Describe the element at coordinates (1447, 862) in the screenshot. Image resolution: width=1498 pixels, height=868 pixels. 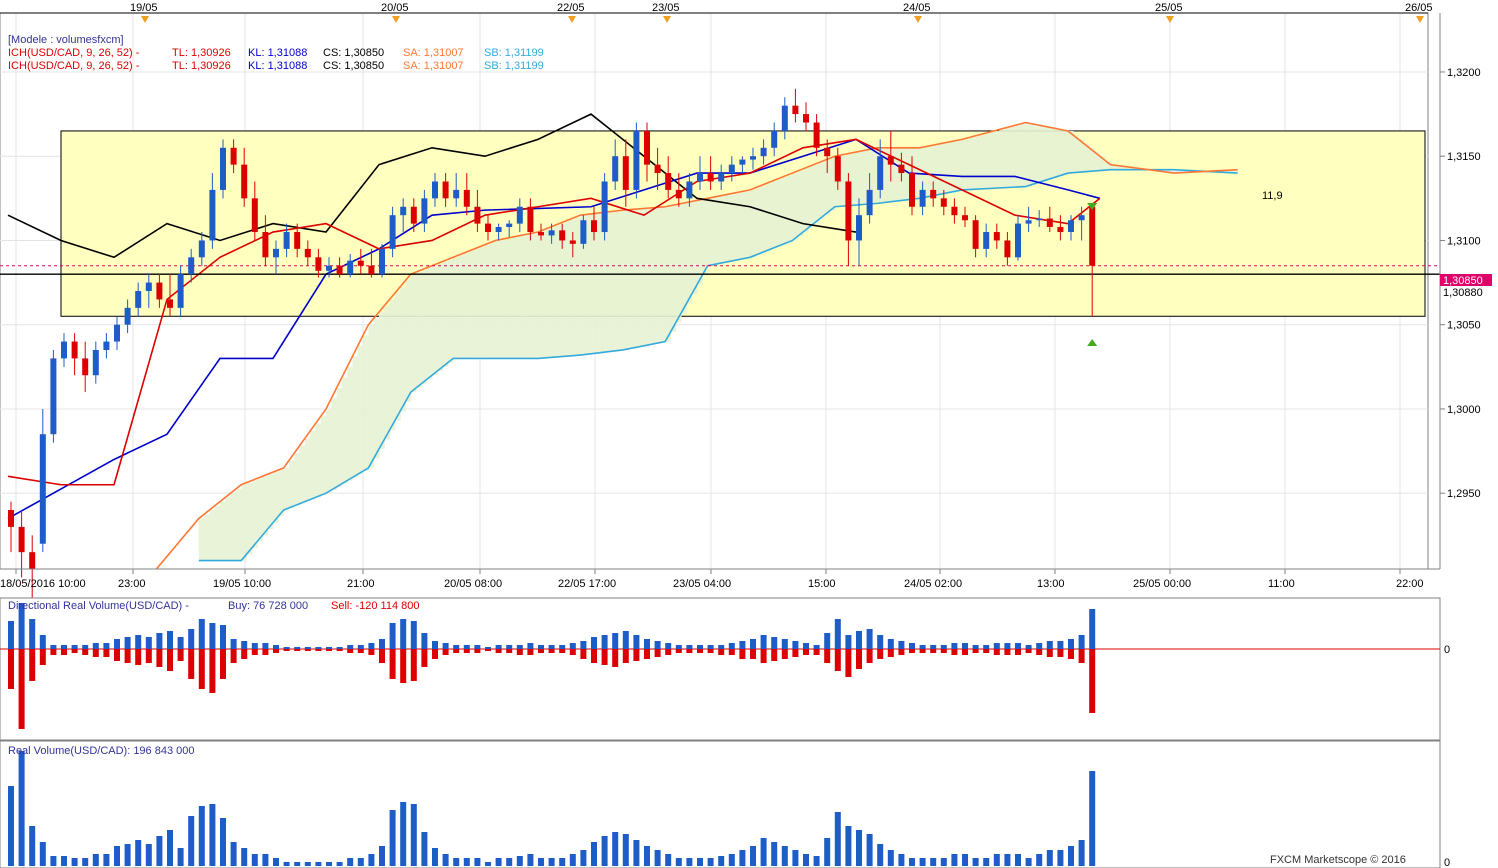
I see `rv-zero: 0` at that location.